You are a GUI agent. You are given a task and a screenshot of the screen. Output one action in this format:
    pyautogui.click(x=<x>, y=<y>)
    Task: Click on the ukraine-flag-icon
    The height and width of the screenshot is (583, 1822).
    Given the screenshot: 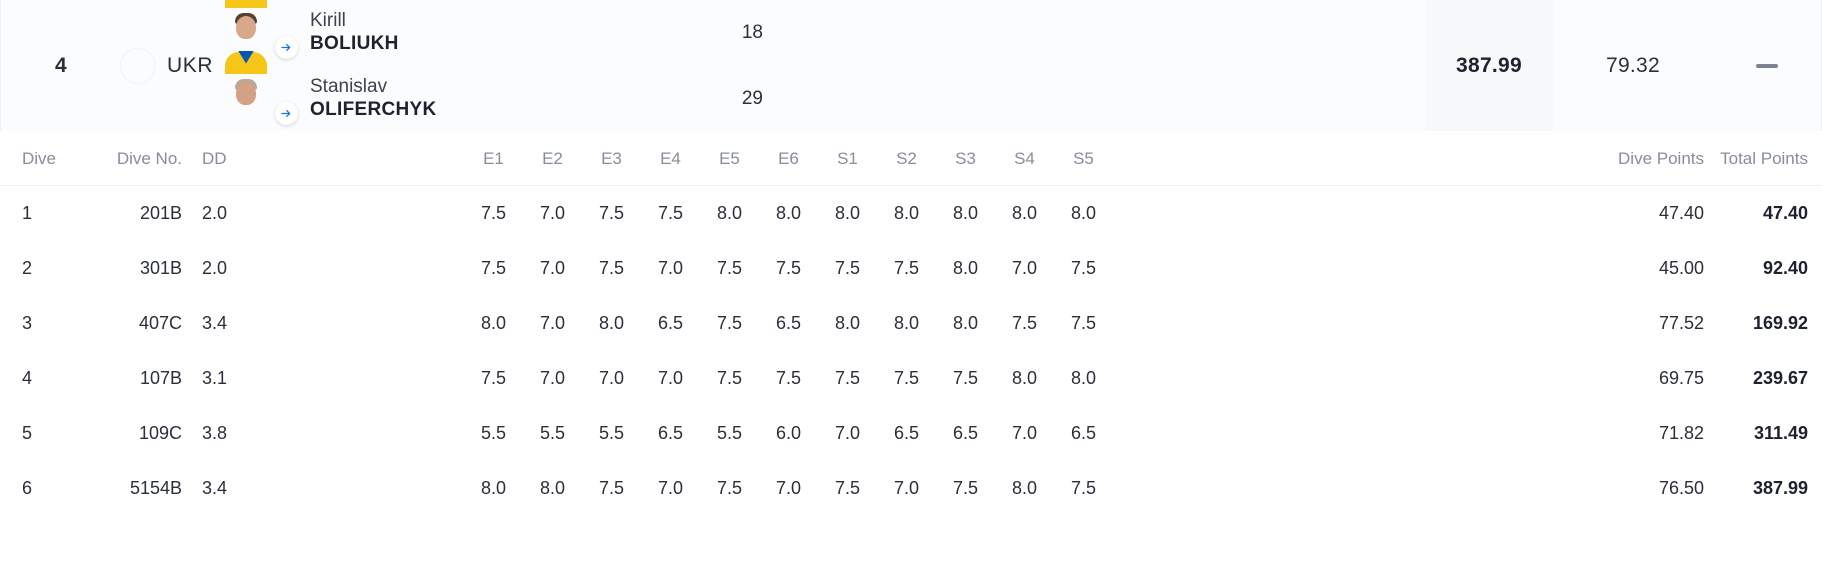 What is the action you would take?
    pyautogui.click(x=138, y=66)
    